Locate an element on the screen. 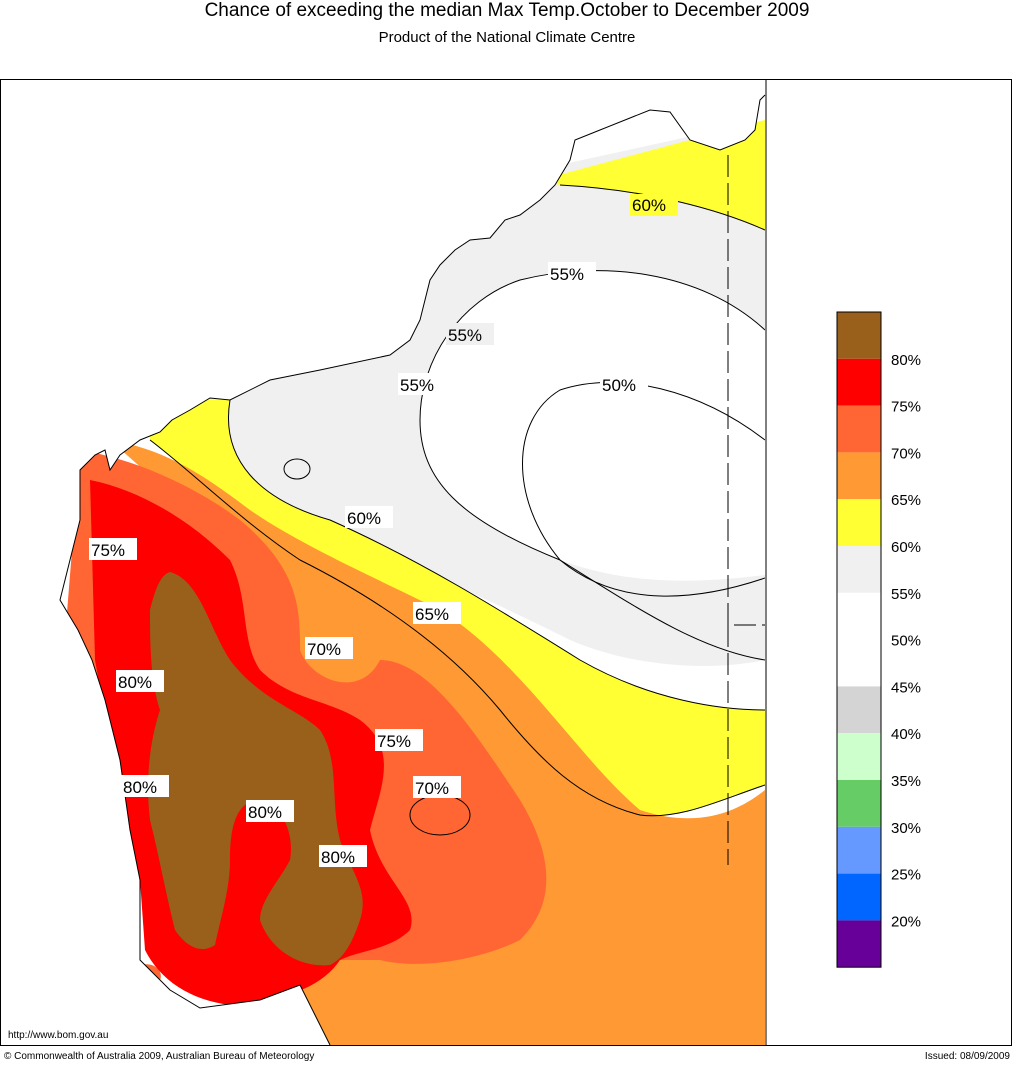 Image resolution: width=1014 pixels, height=1066 pixels. legend-label: 30% is located at coordinates (906, 828).